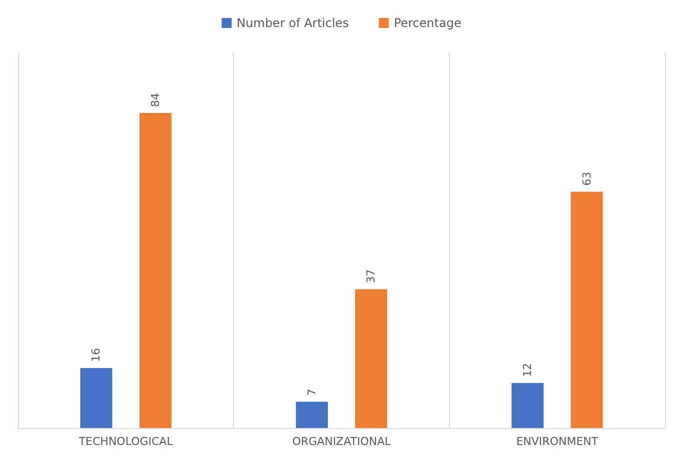 This screenshot has width=683, height=466. What do you see at coordinates (428, 23) in the screenshot?
I see `legend-label: Percentage` at bounding box center [428, 23].